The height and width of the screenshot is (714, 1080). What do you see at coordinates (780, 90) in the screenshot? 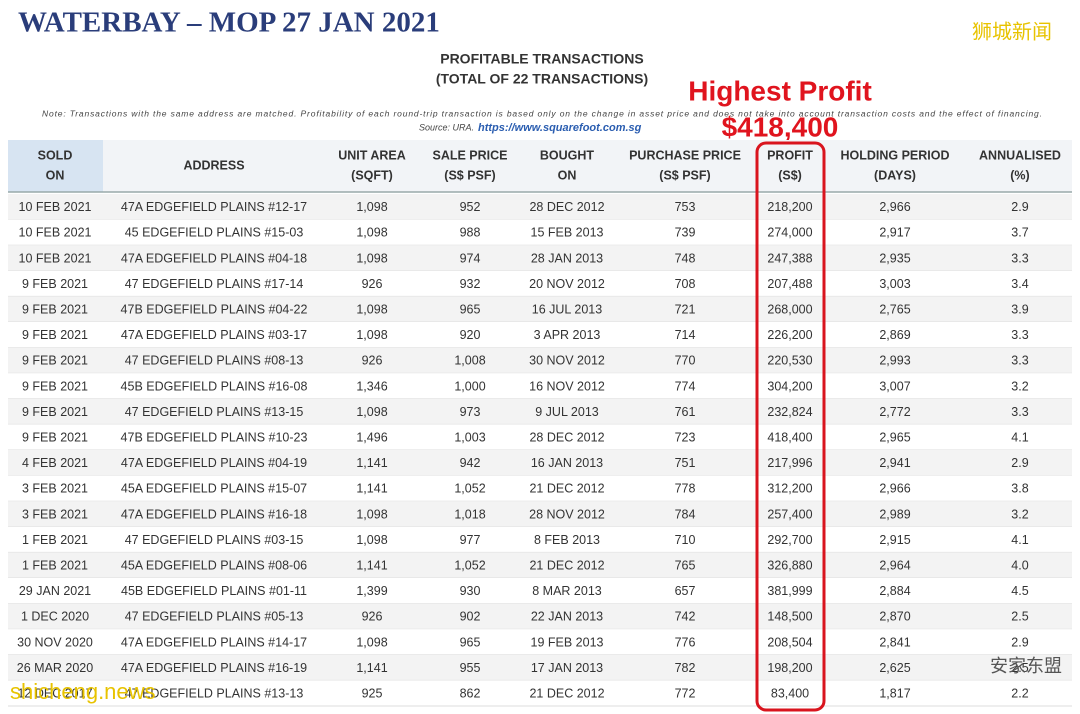
I see `annotation-label: Highest Profit` at bounding box center [780, 90].